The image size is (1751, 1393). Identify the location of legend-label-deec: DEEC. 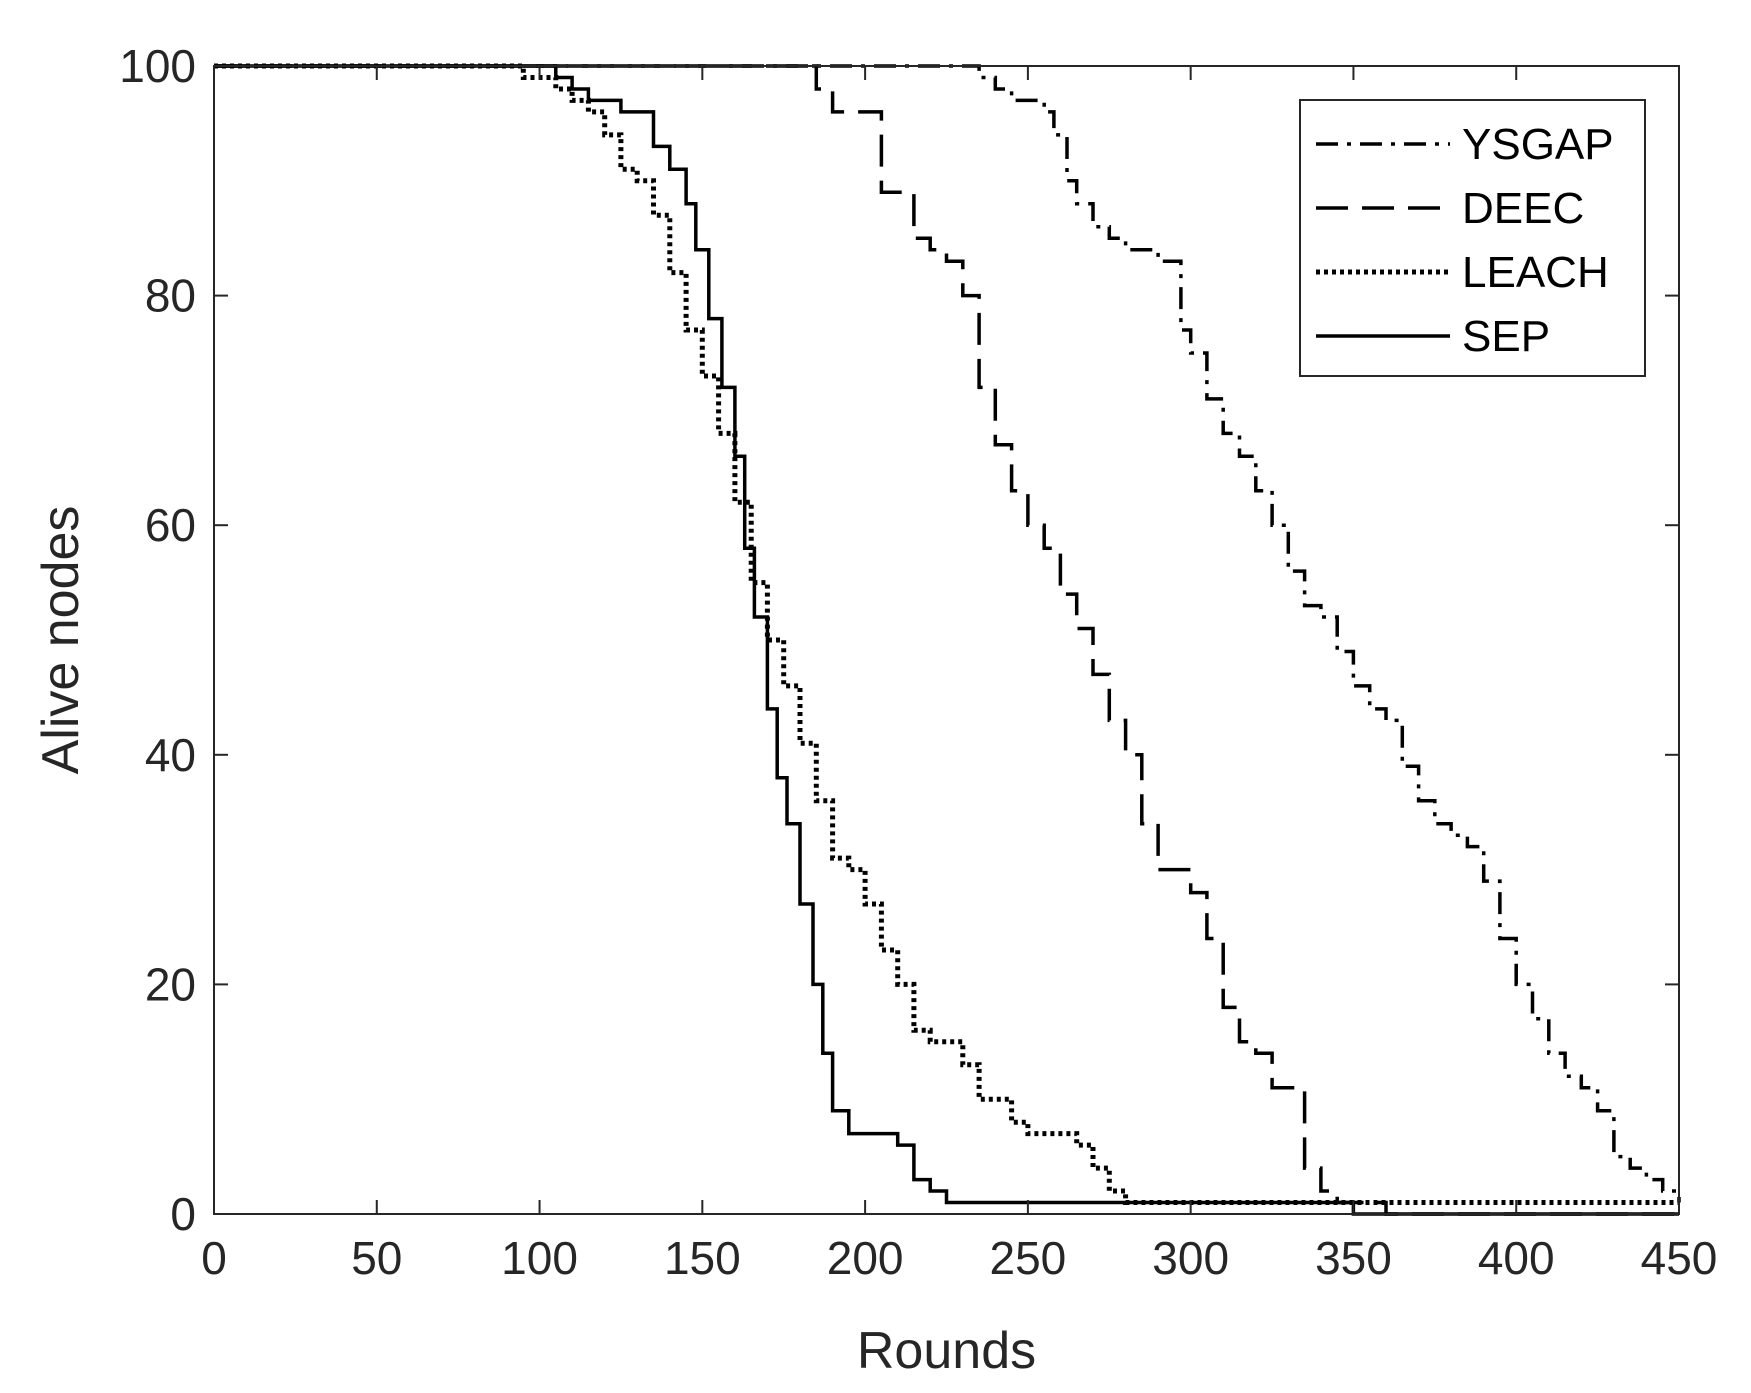
(1523, 208).